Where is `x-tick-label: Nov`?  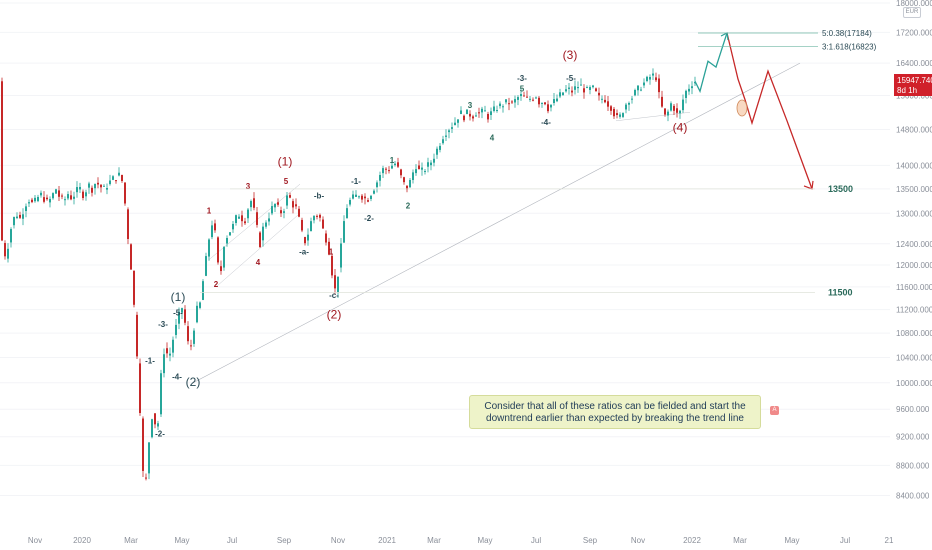 x-tick-label: Nov is located at coordinates (338, 540).